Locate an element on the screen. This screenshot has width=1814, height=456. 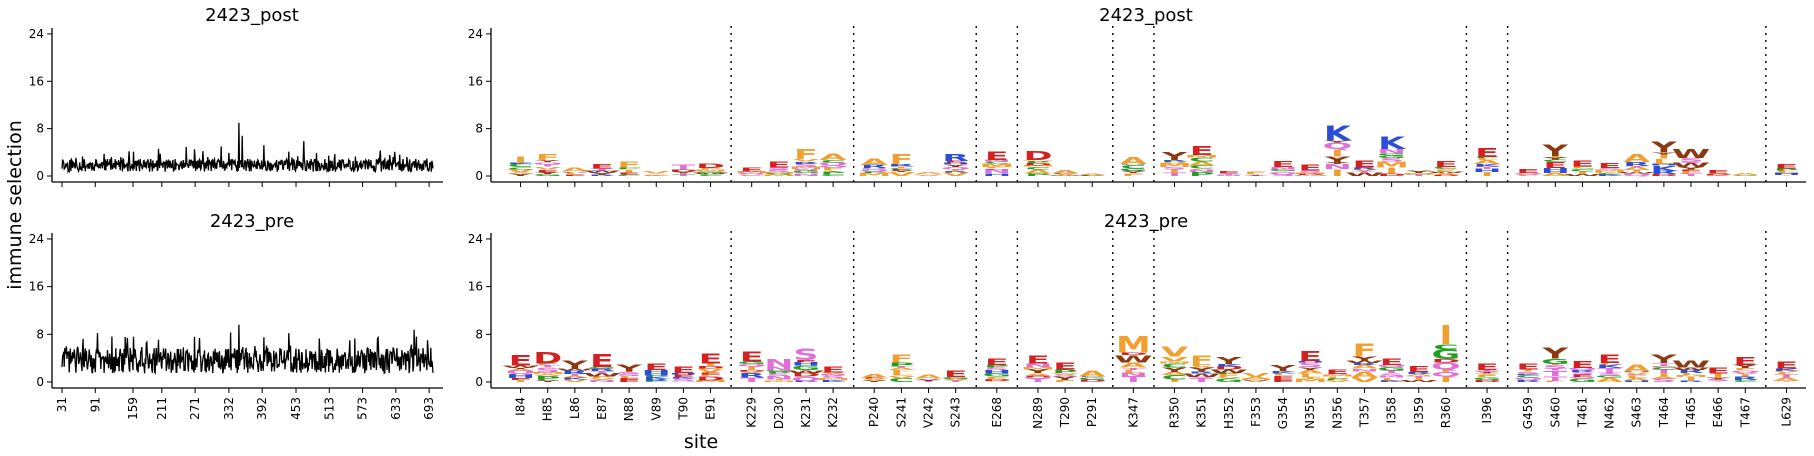
x-tick-label: K232 is located at coordinates (833, 412).